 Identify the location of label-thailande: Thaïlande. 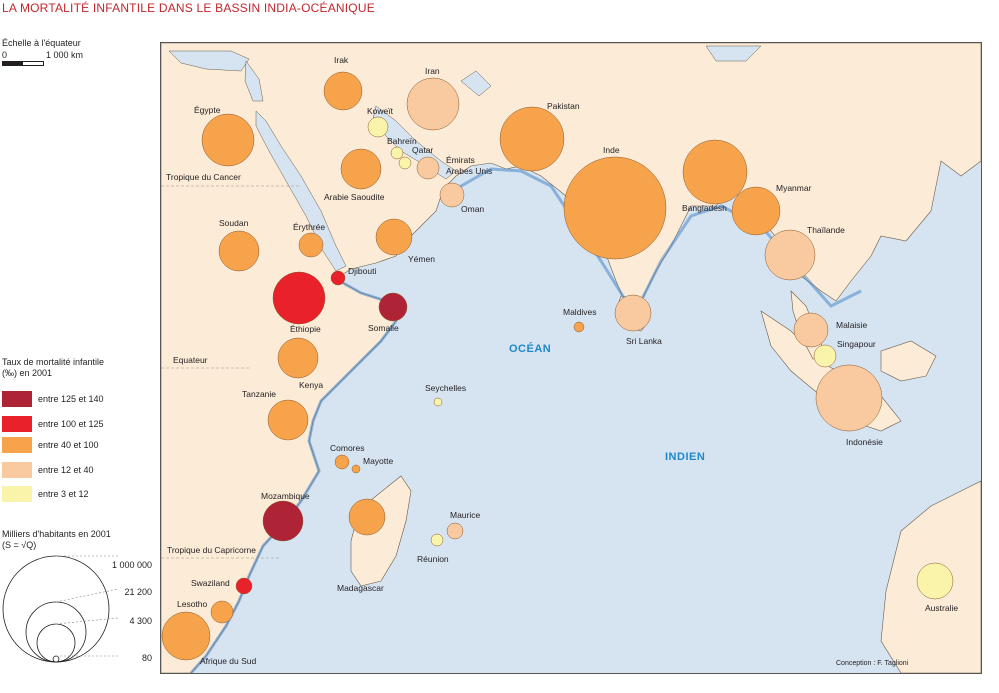
(826, 230).